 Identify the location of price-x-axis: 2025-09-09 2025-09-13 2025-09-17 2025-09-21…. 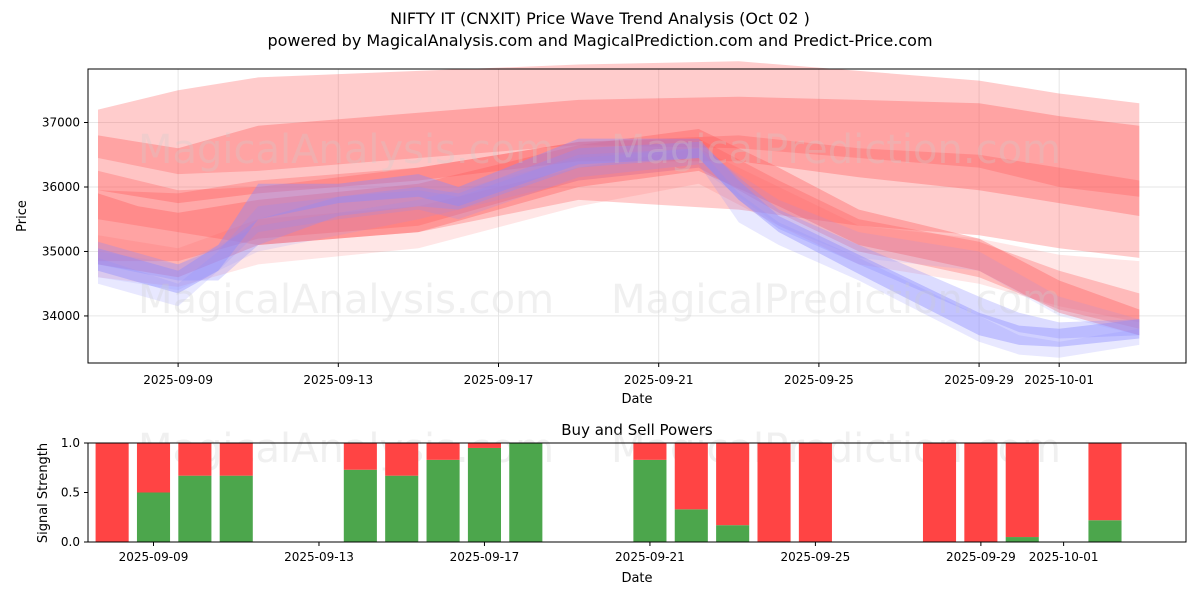
(618, 375).